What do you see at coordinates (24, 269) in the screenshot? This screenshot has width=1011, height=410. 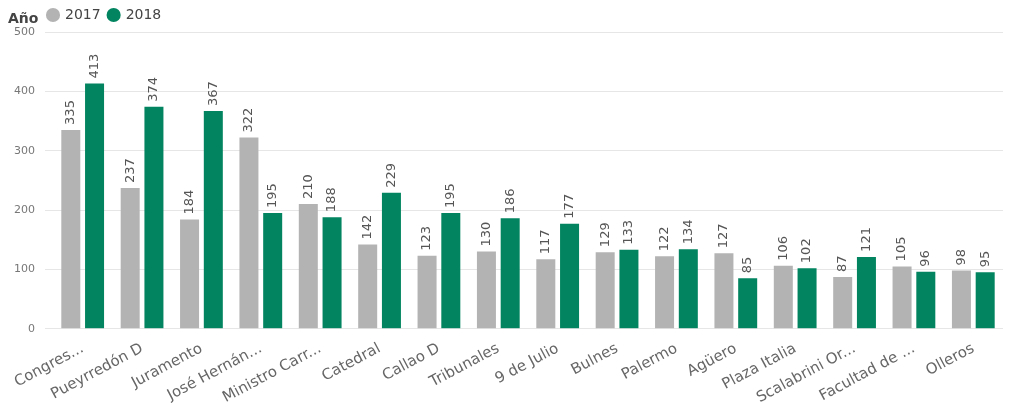 I see `y-tick-label: 100` at bounding box center [24, 269].